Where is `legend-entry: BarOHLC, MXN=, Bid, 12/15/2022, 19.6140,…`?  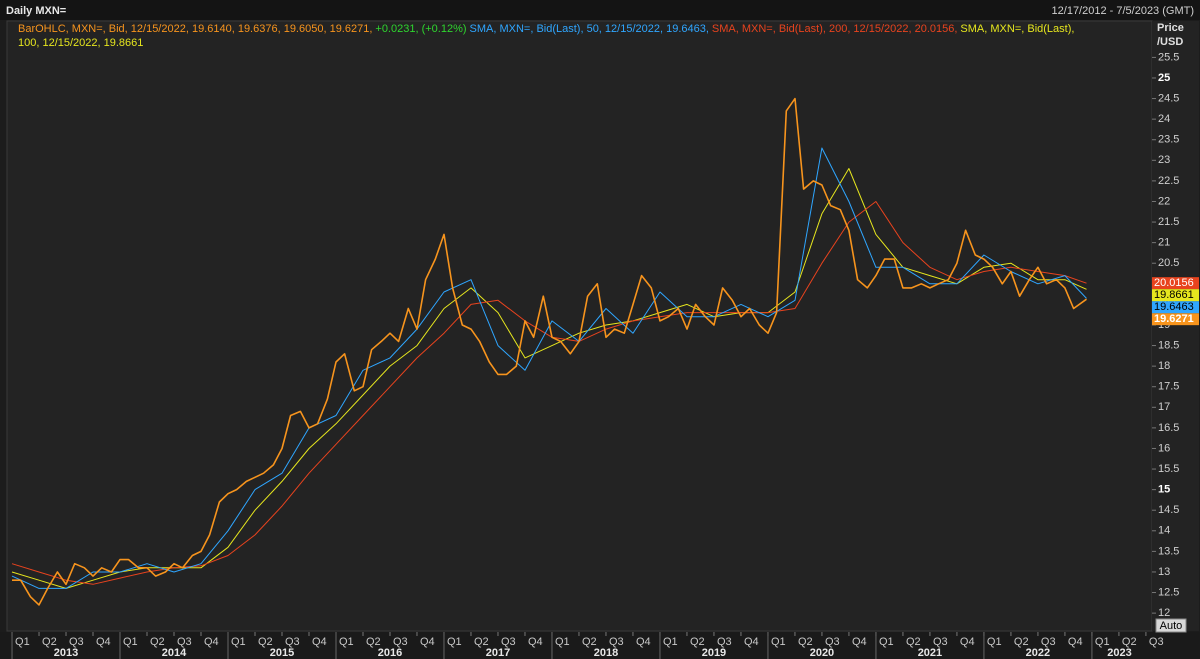
legend-entry: BarOHLC, MXN=, Bid, 12/15/2022, 19.6140,… is located at coordinates (195, 29).